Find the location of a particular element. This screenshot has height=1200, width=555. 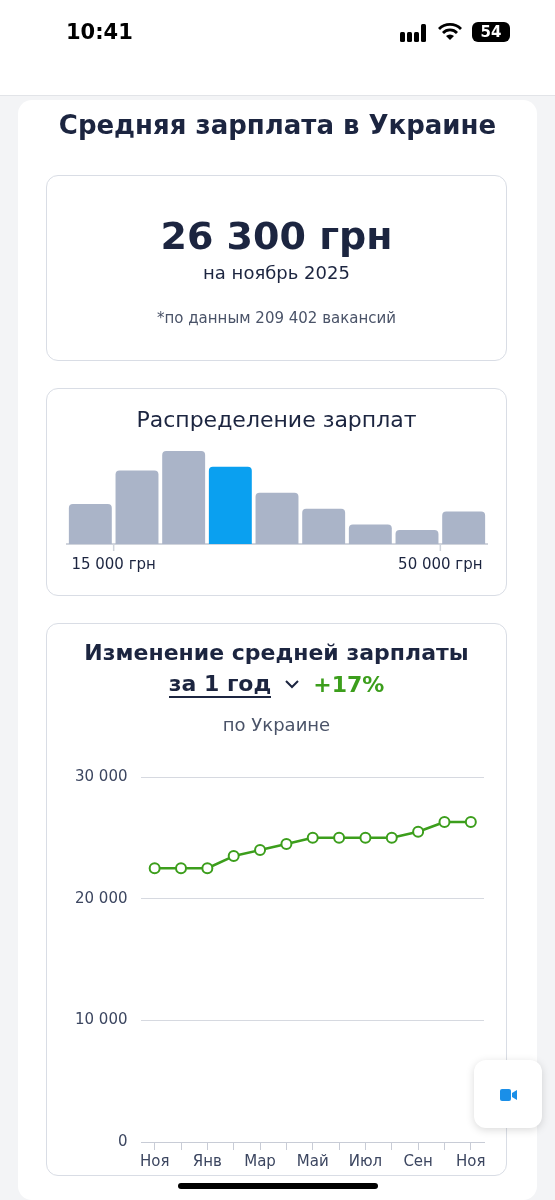

text: +17% is located at coordinates (349, 684).